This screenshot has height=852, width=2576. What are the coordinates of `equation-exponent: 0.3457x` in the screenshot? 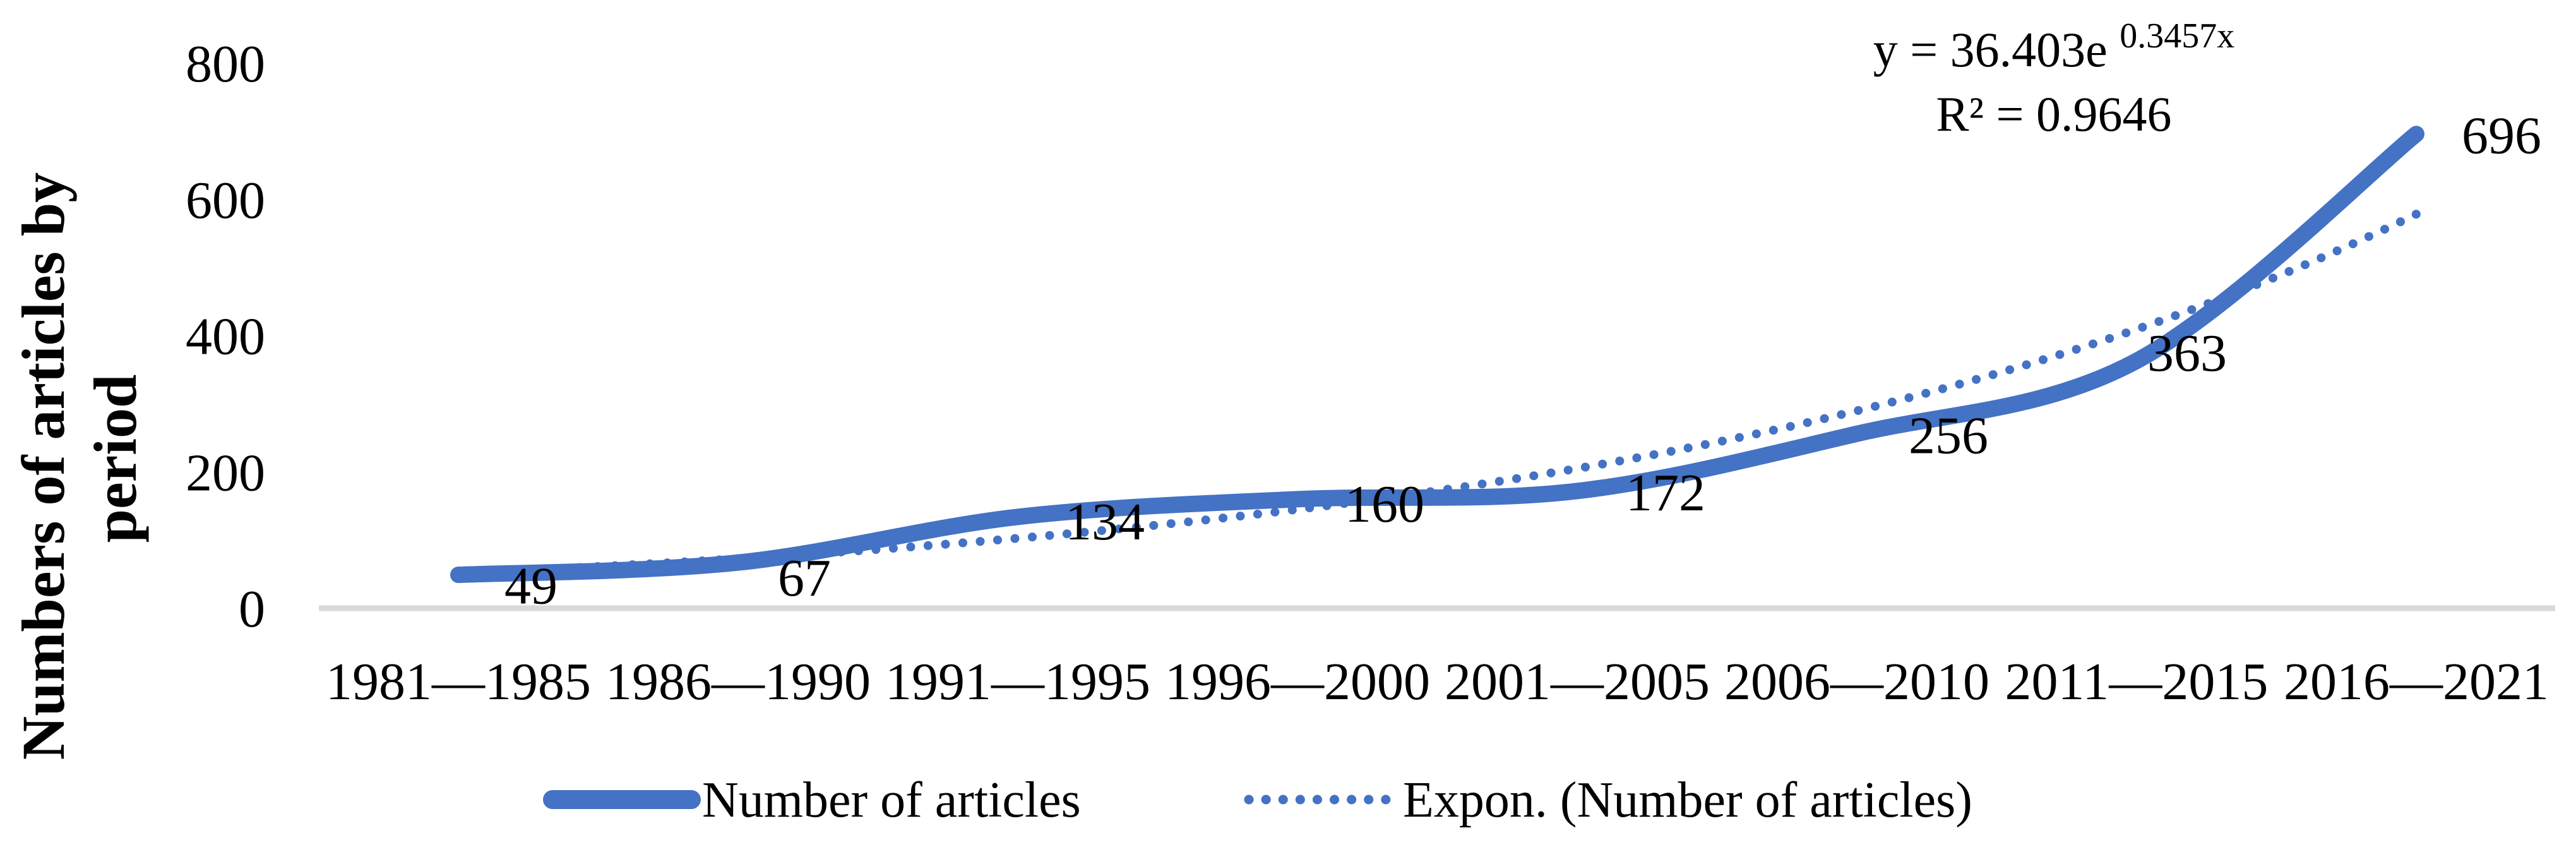 It's located at (2177, 36).